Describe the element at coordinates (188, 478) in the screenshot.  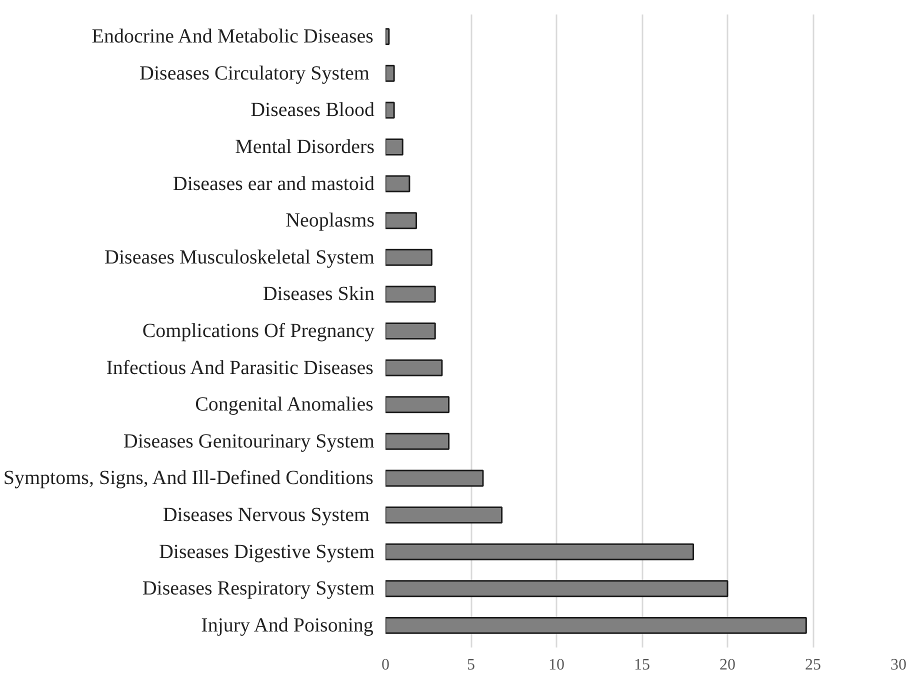
I see `y-tick-label: Symptoms, Signs, And Ill-Defined Conditions` at that location.